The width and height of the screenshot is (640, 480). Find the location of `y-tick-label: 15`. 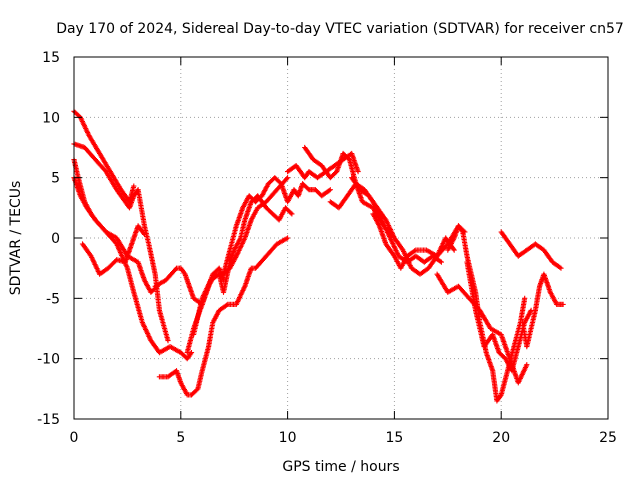

y-tick-label: 15 is located at coordinates (51, 58).